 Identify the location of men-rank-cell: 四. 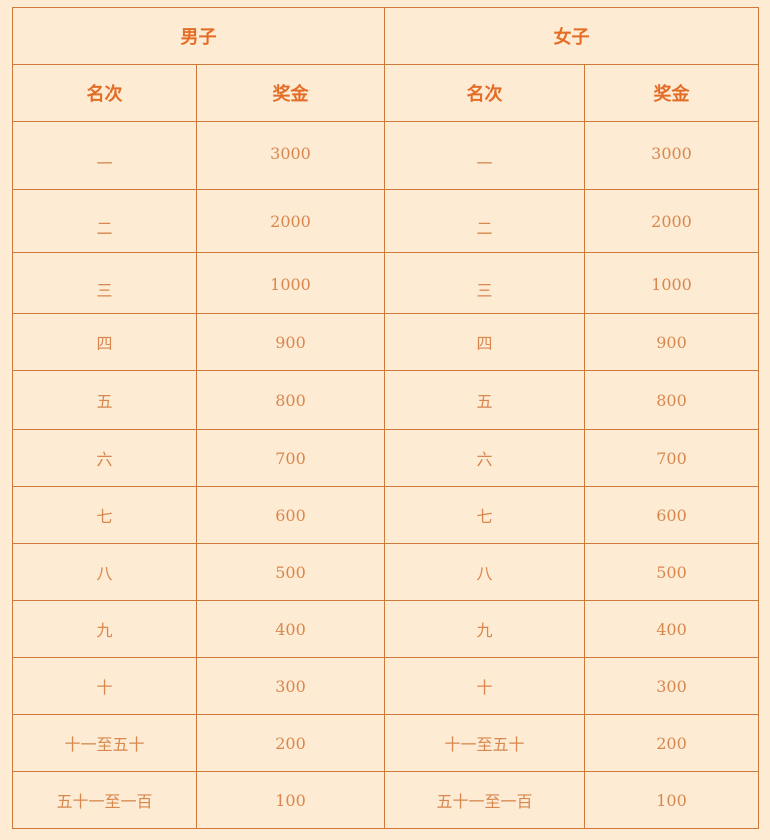
(104, 342).